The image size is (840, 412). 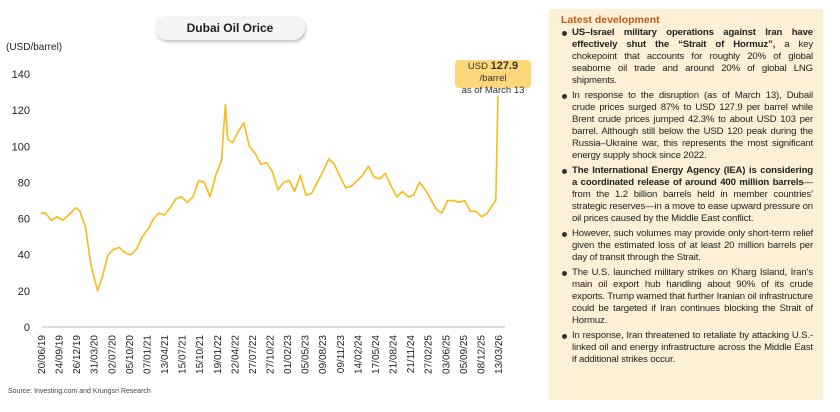 I want to click on x-tick-label: 05/05/23, so click(x=306, y=354).